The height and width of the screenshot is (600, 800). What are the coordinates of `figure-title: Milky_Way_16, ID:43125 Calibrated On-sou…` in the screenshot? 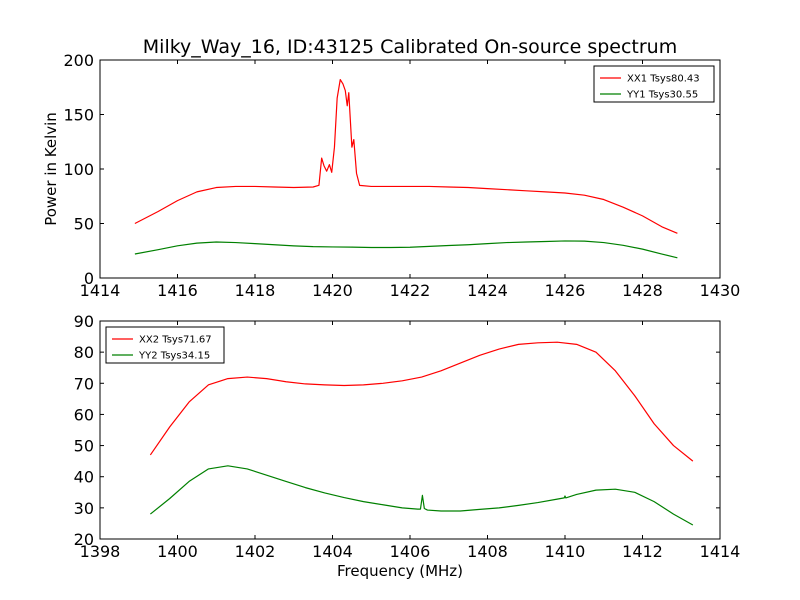 It's located at (410, 47).